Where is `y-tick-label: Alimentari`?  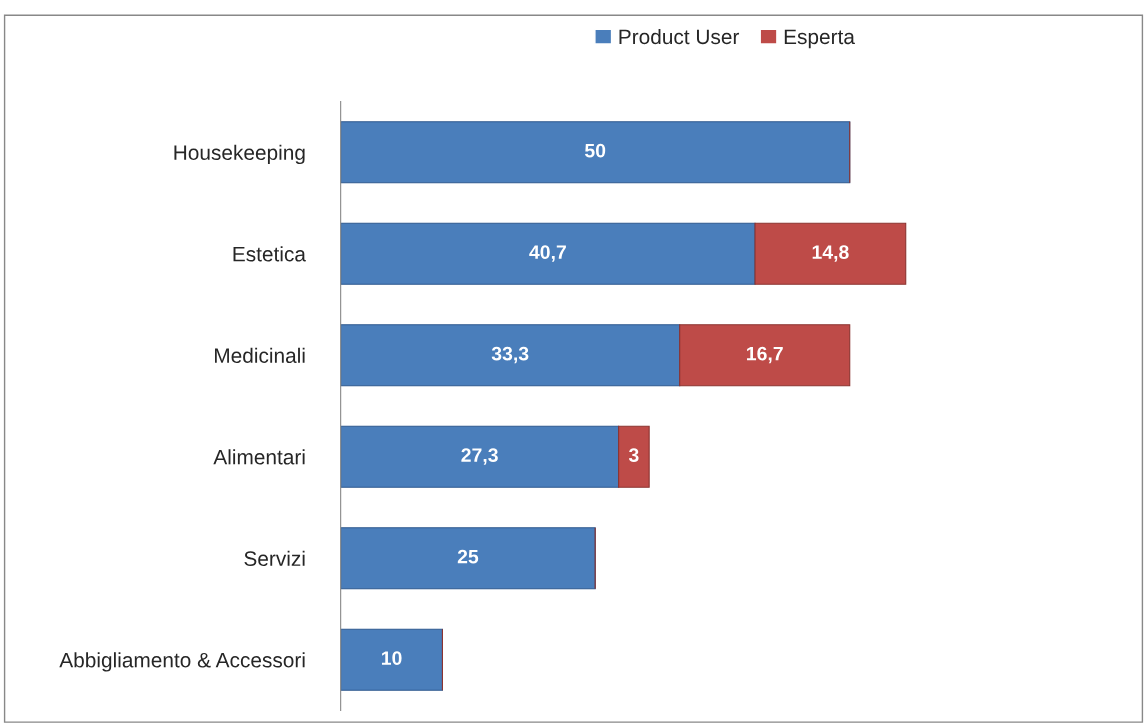
y-tick-label: Alimentari is located at coordinates (259, 457).